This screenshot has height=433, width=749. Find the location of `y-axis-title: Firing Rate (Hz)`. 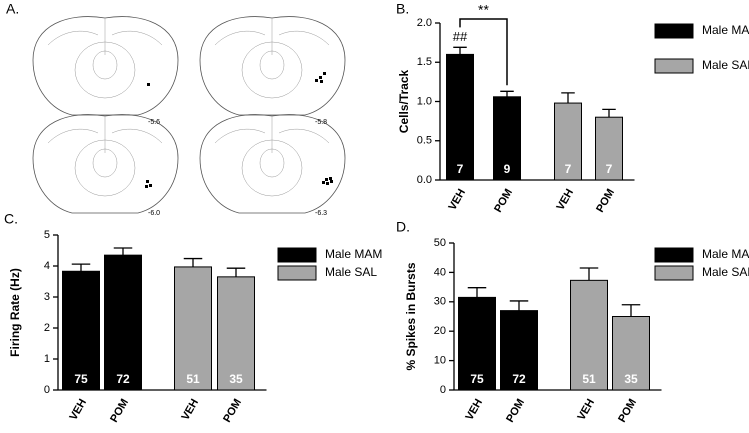

y-axis-title: Firing Rate (Hz) is located at coordinates (15, 312).